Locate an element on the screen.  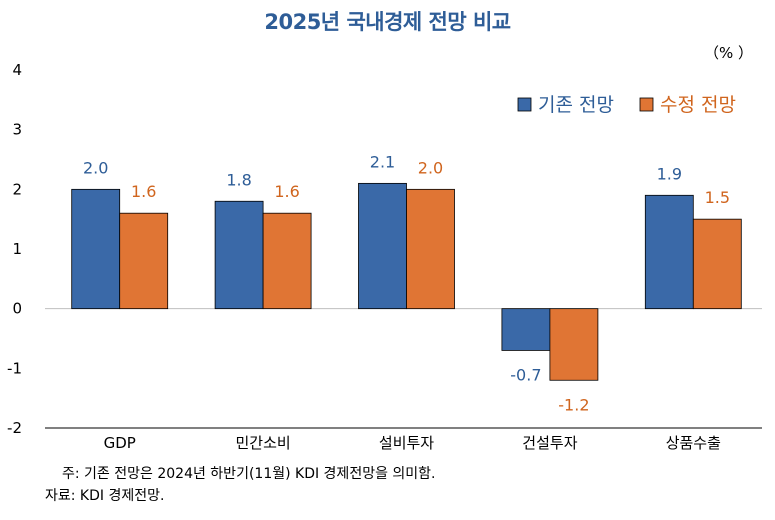
x-tick-label: GDP is located at coordinates (120, 443).